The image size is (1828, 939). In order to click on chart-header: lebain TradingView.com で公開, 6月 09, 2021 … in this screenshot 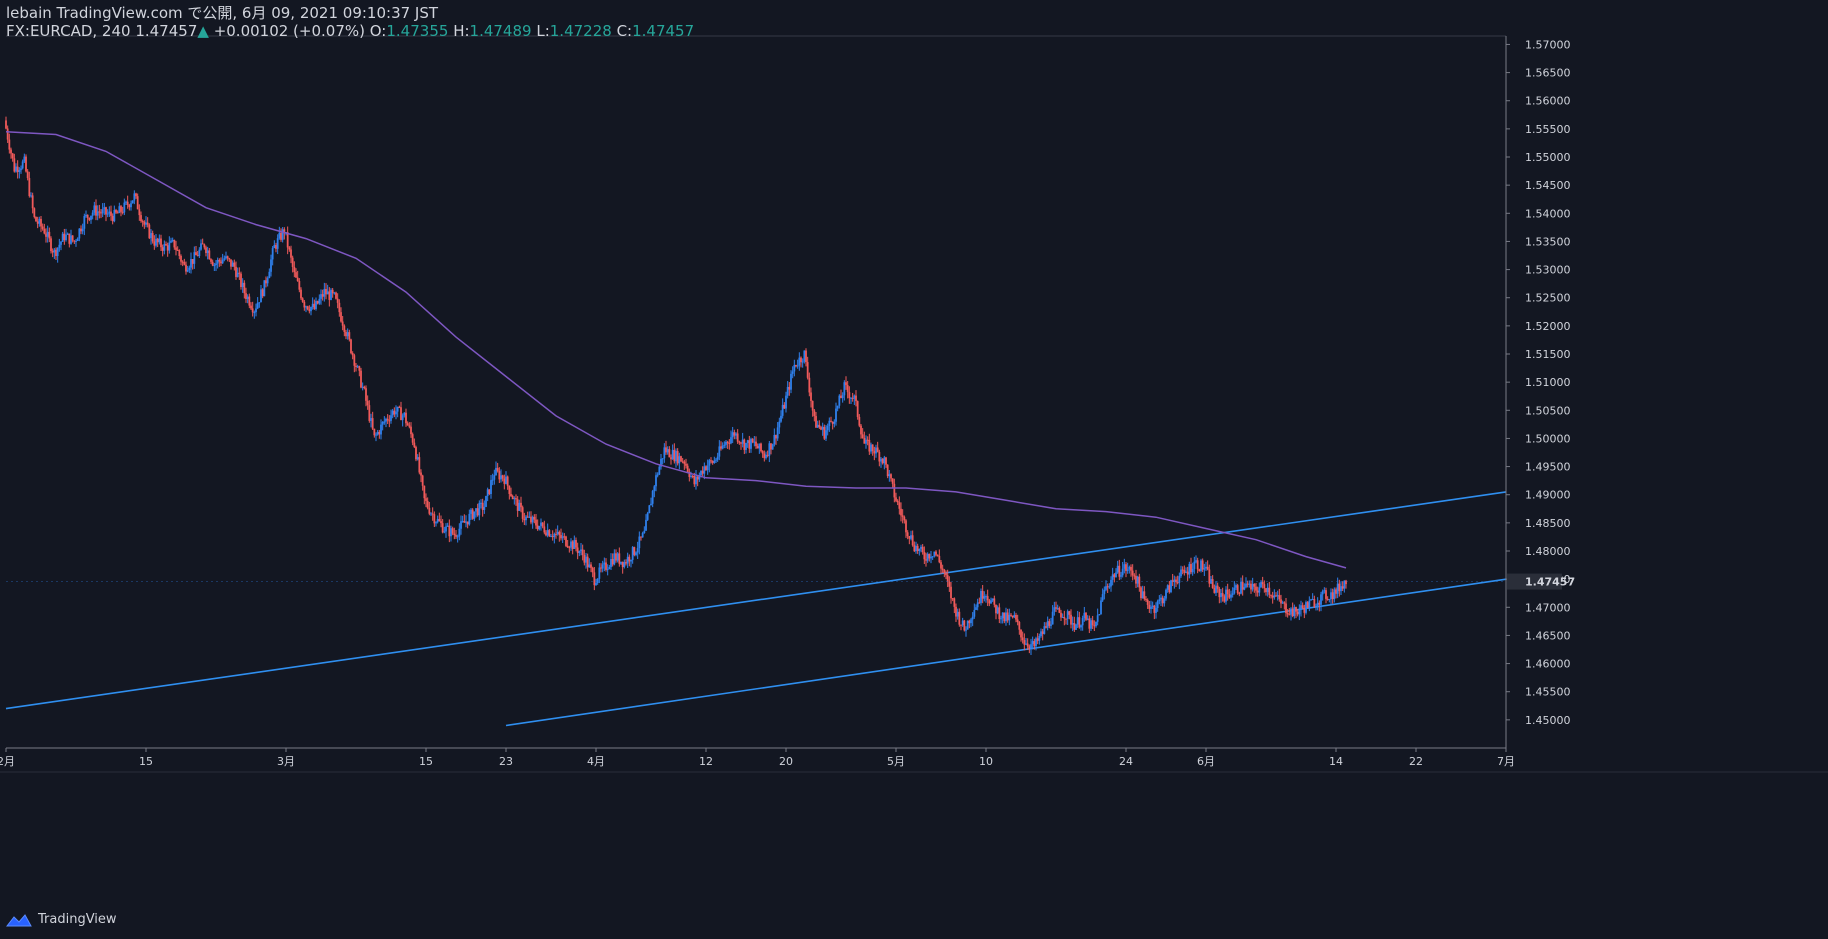, I will do `click(350, 22)`.